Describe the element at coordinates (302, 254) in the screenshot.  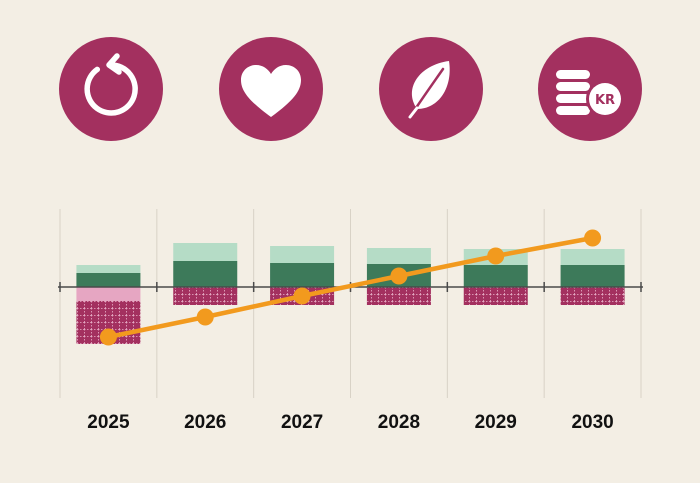
I see `bar-positive-light-2027` at that location.